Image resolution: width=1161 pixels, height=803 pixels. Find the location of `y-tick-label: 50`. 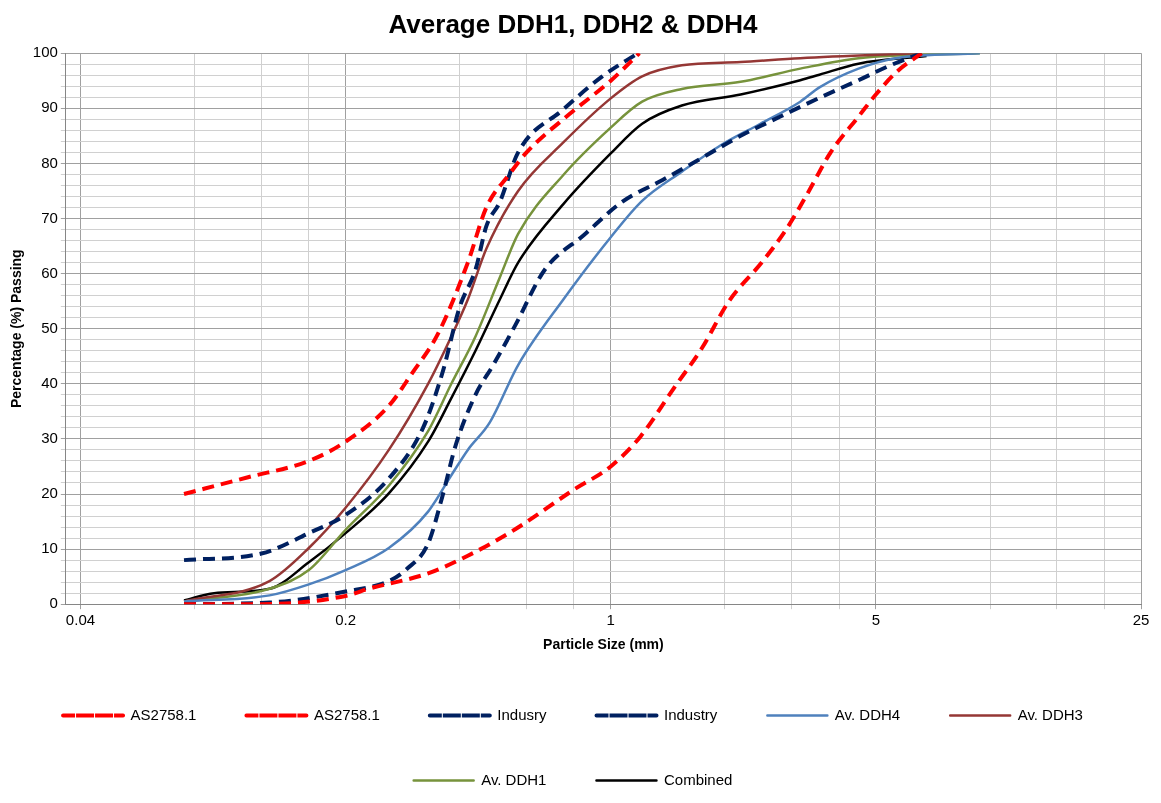

y-tick-label: 50 is located at coordinates (49, 327).